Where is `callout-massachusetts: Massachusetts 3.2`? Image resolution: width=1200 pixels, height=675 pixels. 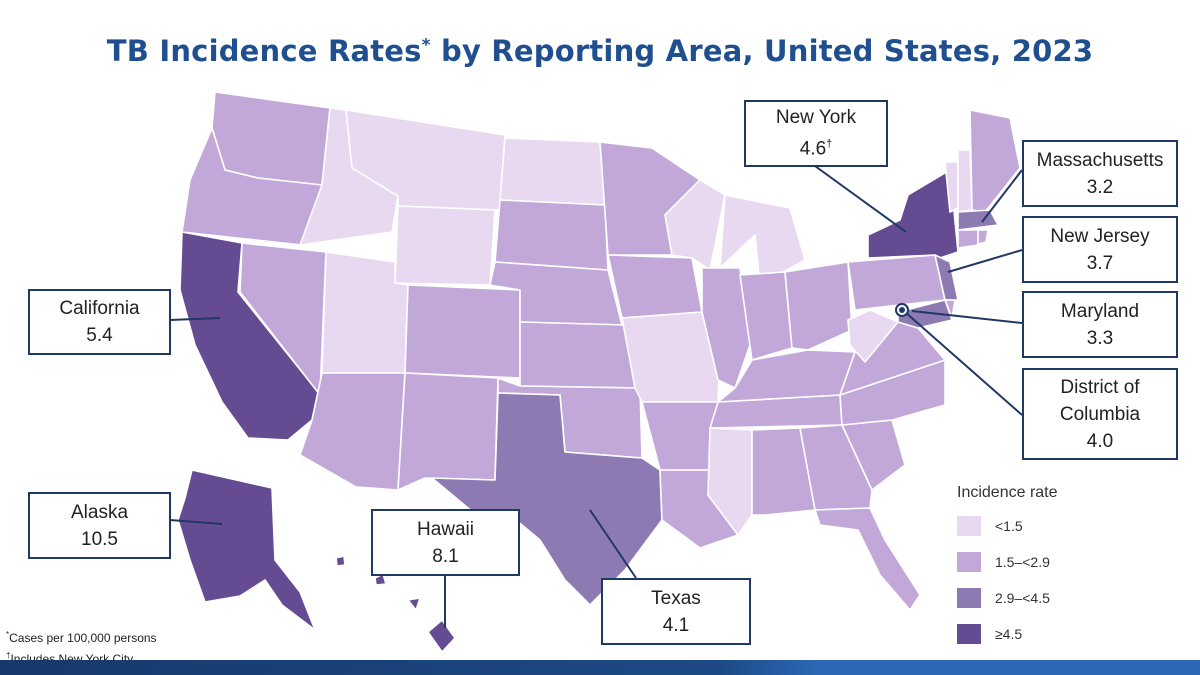
callout-massachusetts: Massachusetts 3.2 is located at coordinates (1100, 173).